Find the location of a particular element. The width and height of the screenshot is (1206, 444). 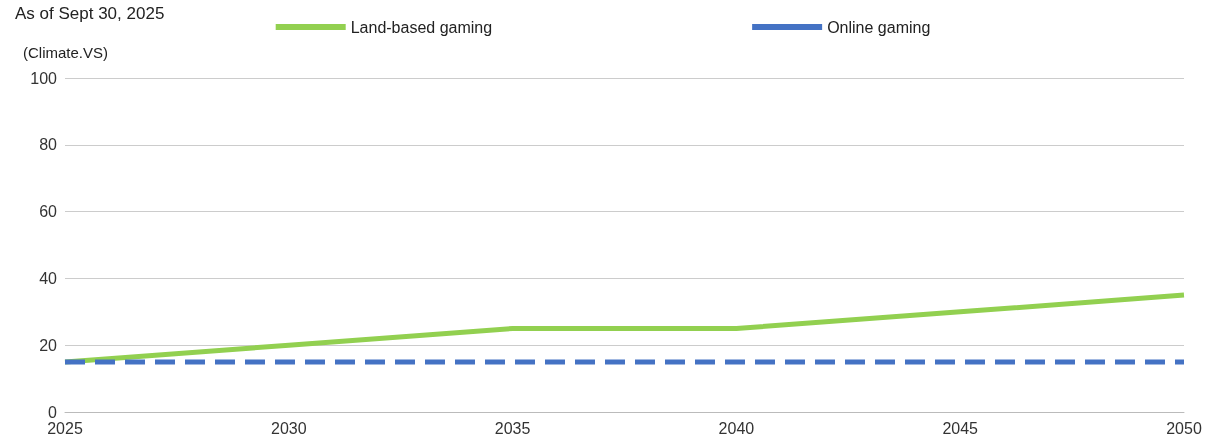

x-tick-label: 2035 is located at coordinates (512, 428).